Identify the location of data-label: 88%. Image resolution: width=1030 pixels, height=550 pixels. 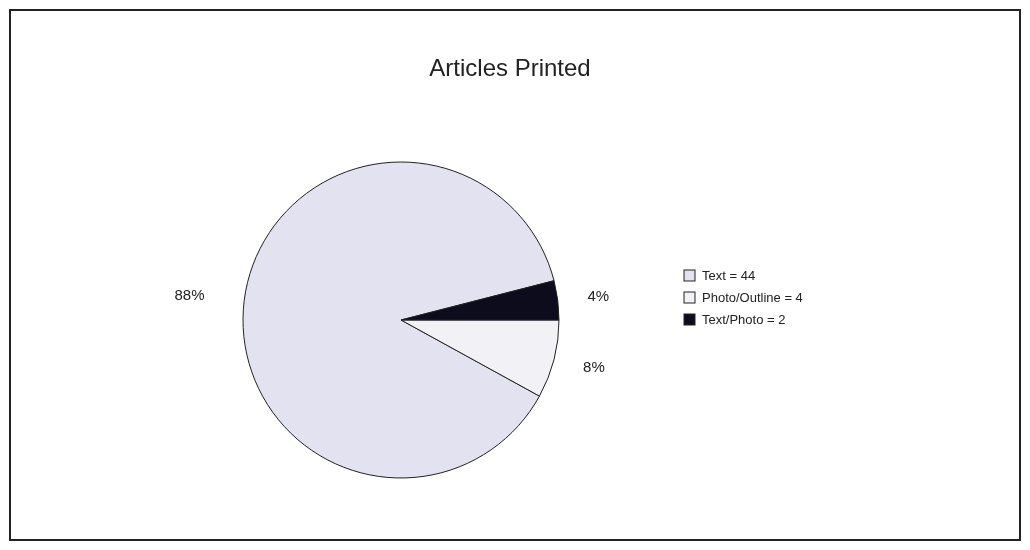
(189, 295).